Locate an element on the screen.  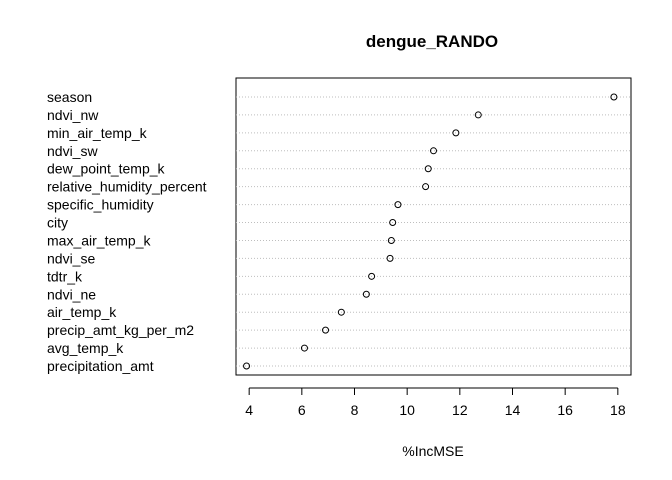
x-tick-label: 12 is located at coordinates (460, 410).